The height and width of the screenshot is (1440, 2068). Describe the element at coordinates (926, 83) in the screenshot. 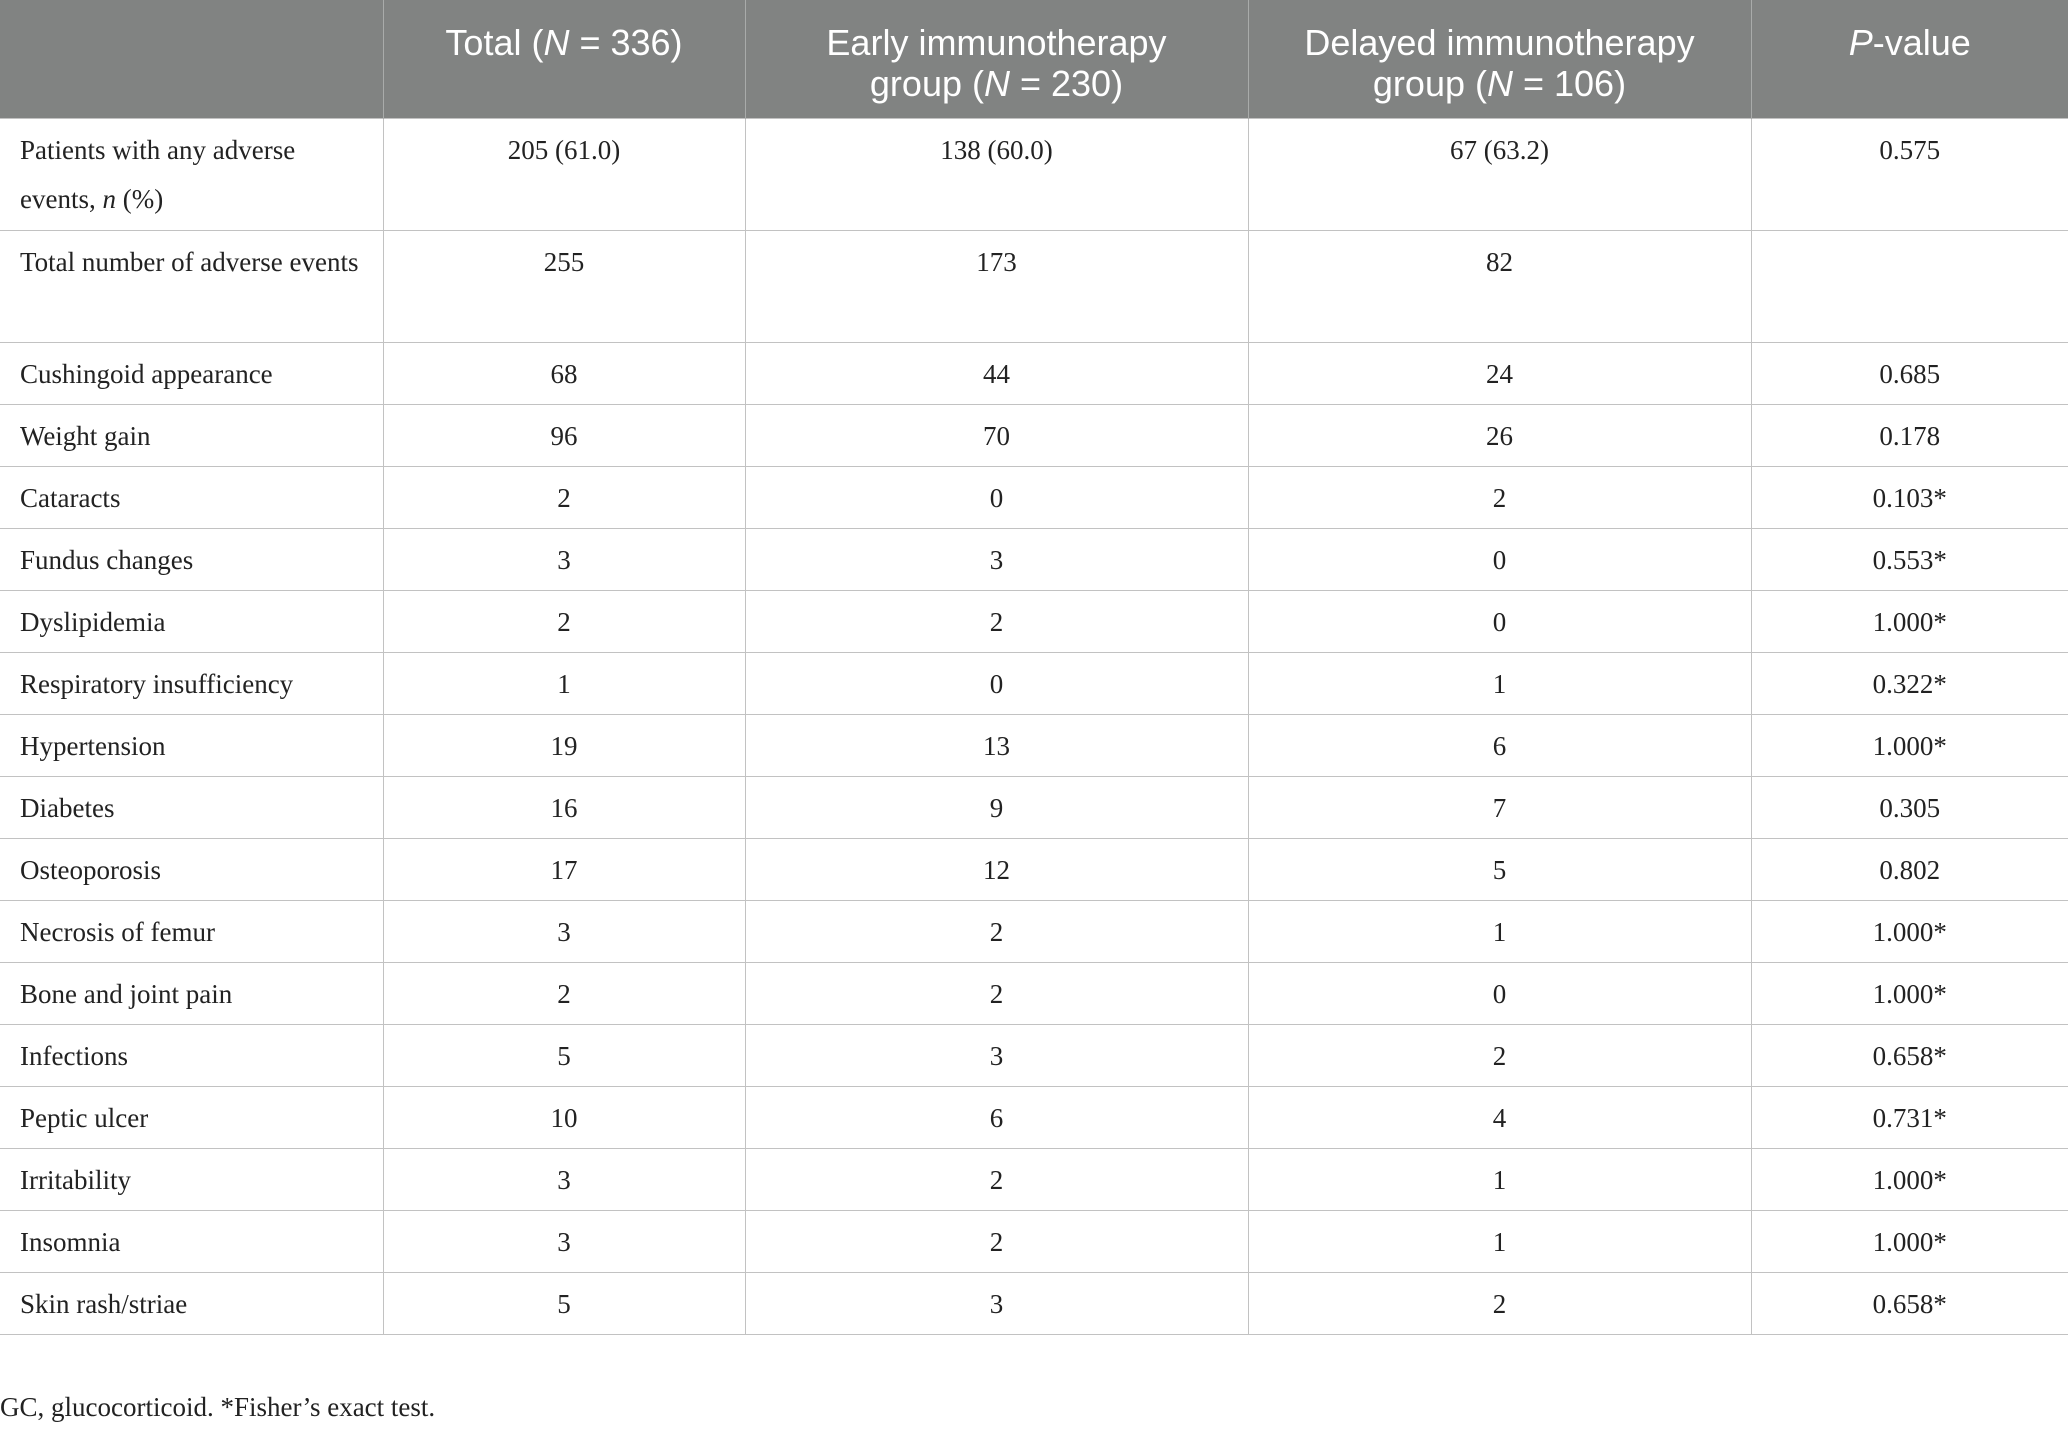

I see `header-early-pre: group (` at that location.